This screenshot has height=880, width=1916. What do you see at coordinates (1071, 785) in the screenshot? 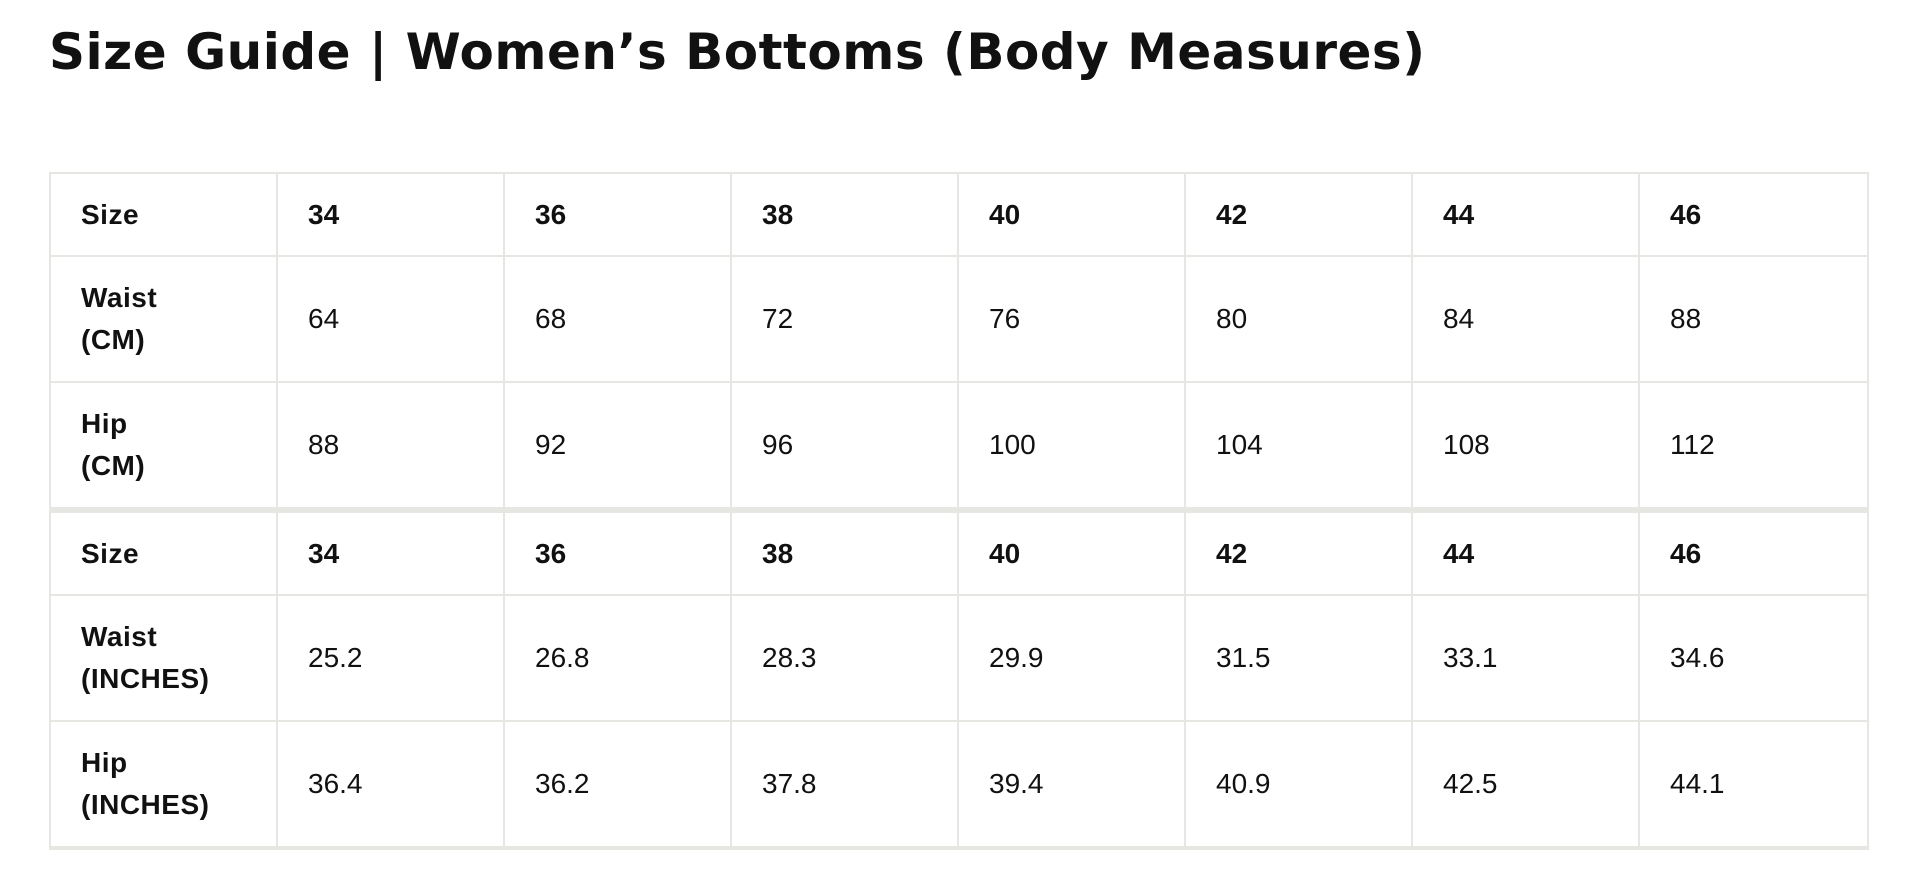
I see `measurement-cell: 39.4` at bounding box center [1071, 785].